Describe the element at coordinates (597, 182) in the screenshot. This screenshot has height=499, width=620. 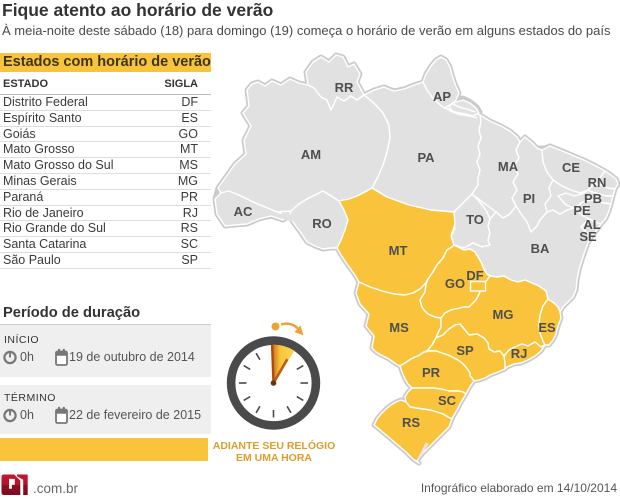
I see `svg-text: RN` at that location.